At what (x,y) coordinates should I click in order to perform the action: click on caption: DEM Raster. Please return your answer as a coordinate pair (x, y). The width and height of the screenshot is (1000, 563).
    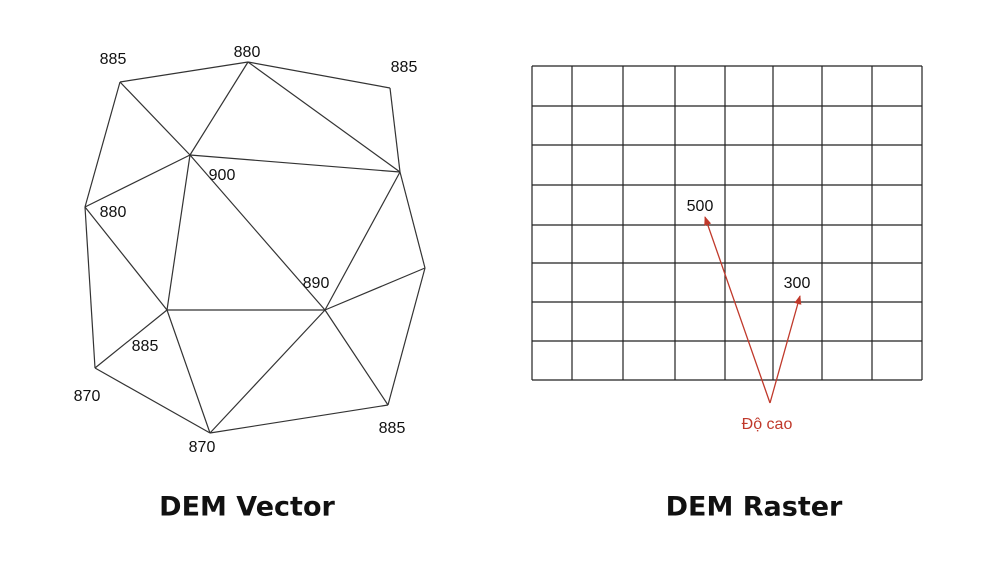
    Looking at the image, I should click on (754, 507).